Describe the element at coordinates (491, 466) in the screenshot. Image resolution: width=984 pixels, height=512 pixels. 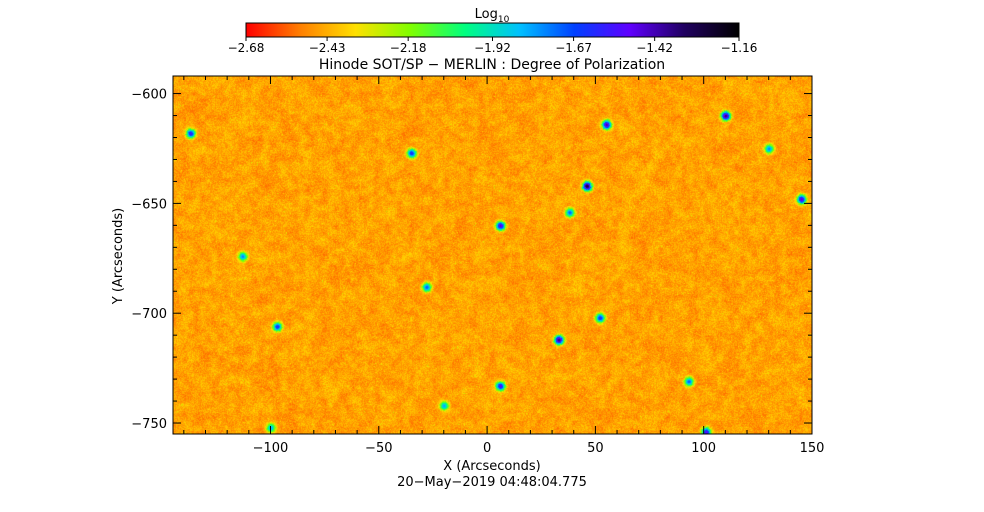
I see `x-axis-label: X (Arcseconds)` at that location.